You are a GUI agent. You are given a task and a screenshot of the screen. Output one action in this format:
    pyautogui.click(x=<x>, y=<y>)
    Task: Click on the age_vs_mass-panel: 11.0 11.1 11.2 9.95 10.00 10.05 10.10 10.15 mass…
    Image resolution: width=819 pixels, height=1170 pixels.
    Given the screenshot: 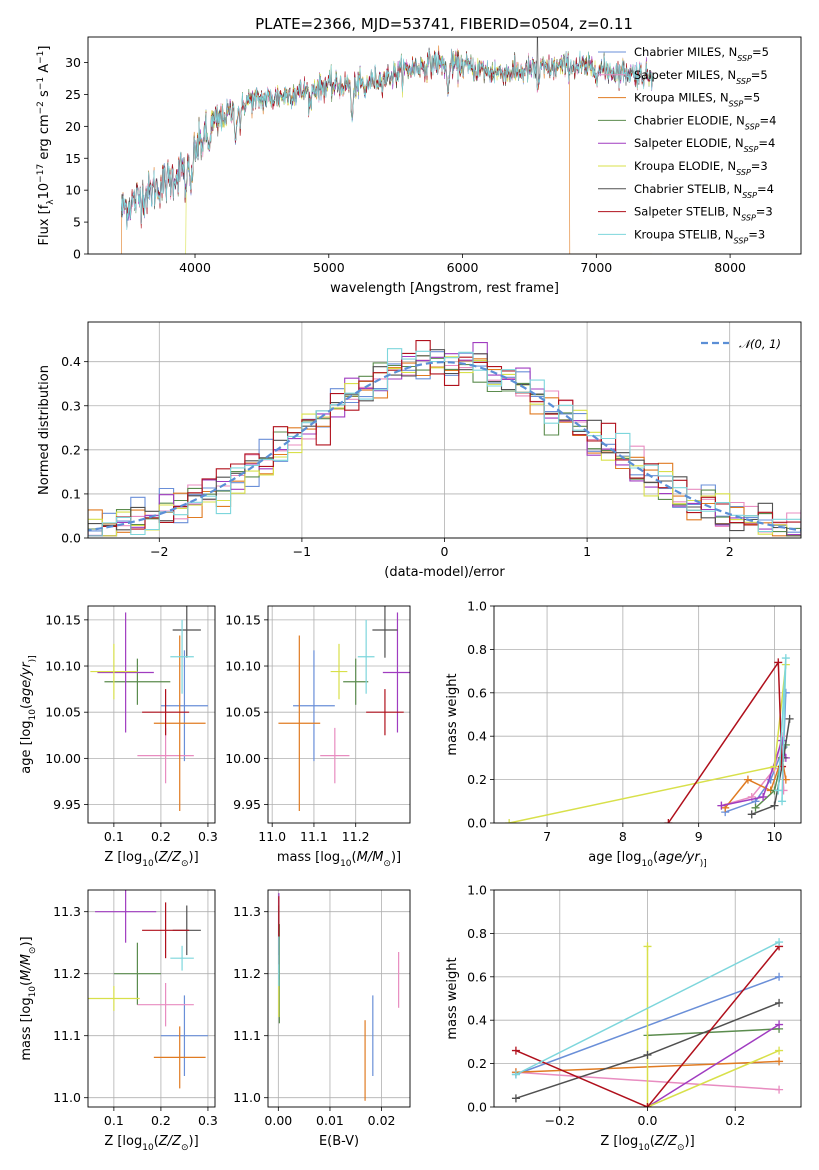 What is the action you would take?
    pyautogui.click(x=318, y=737)
    